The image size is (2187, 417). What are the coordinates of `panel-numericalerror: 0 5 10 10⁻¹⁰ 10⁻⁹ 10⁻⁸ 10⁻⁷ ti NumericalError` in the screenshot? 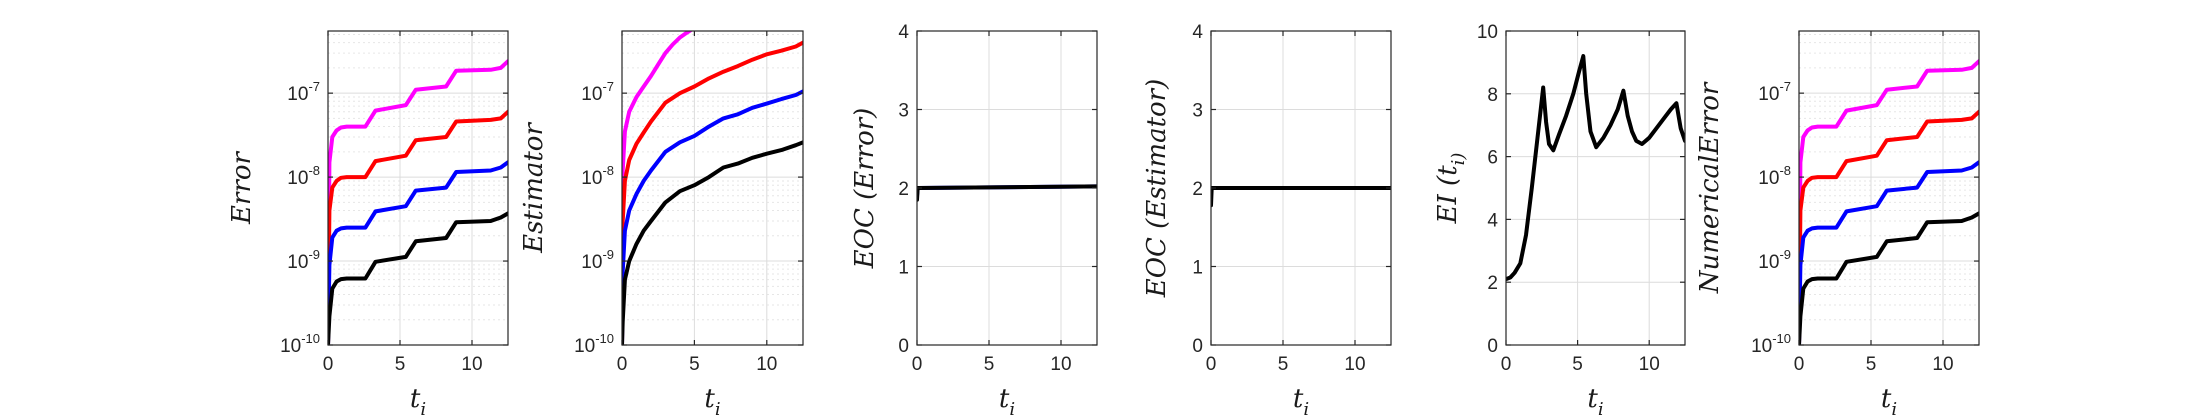 It's located at (1837, 223).